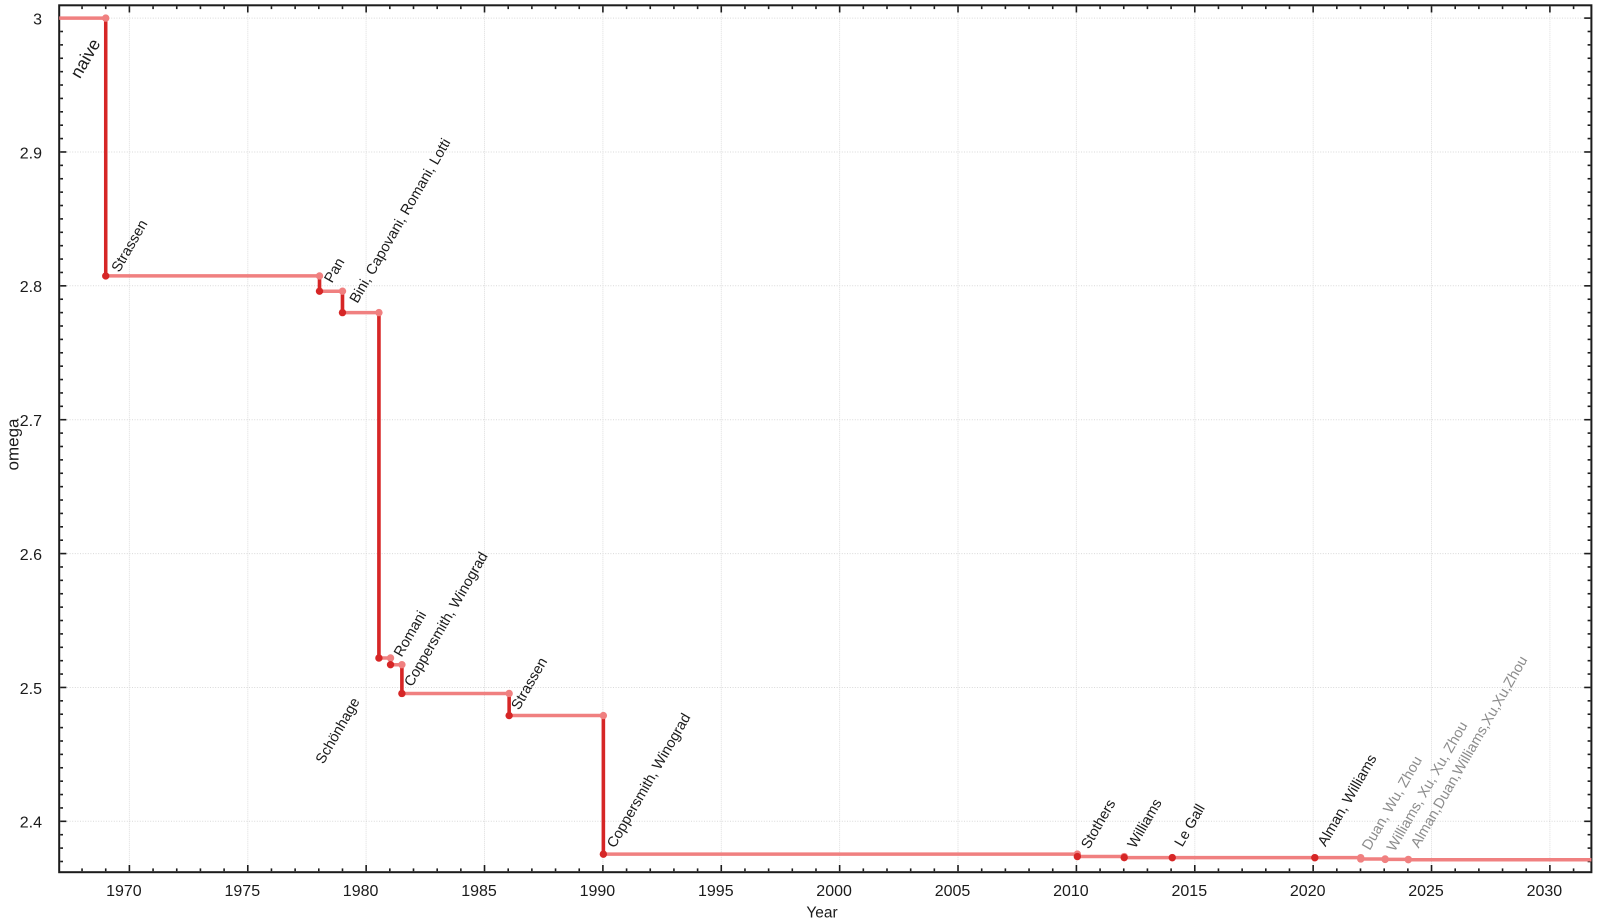 This screenshot has width=1600, height=920. What do you see at coordinates (1308, 891) in the screenshot?
I see `svg-text: 2020` at bounding box center [1308, 891].